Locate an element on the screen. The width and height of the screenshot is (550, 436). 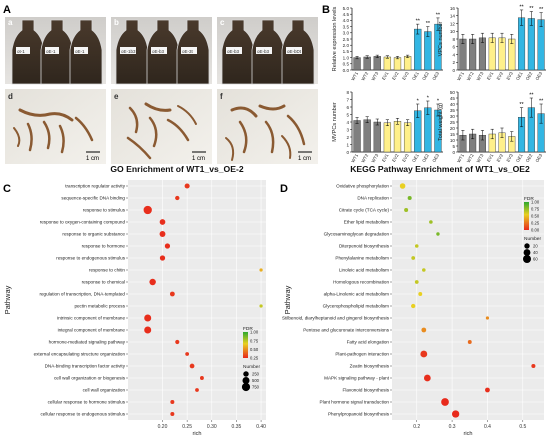
legend-number-tick: 40 is located at coordinates (535, 252).